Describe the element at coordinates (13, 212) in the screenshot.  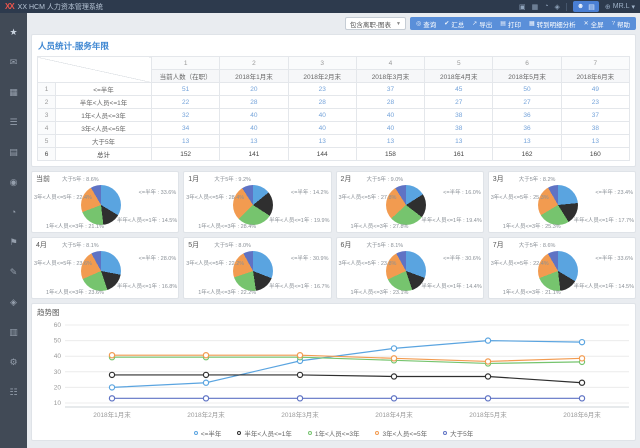
I see `sidebar-item-schedule: ◔` at that location.